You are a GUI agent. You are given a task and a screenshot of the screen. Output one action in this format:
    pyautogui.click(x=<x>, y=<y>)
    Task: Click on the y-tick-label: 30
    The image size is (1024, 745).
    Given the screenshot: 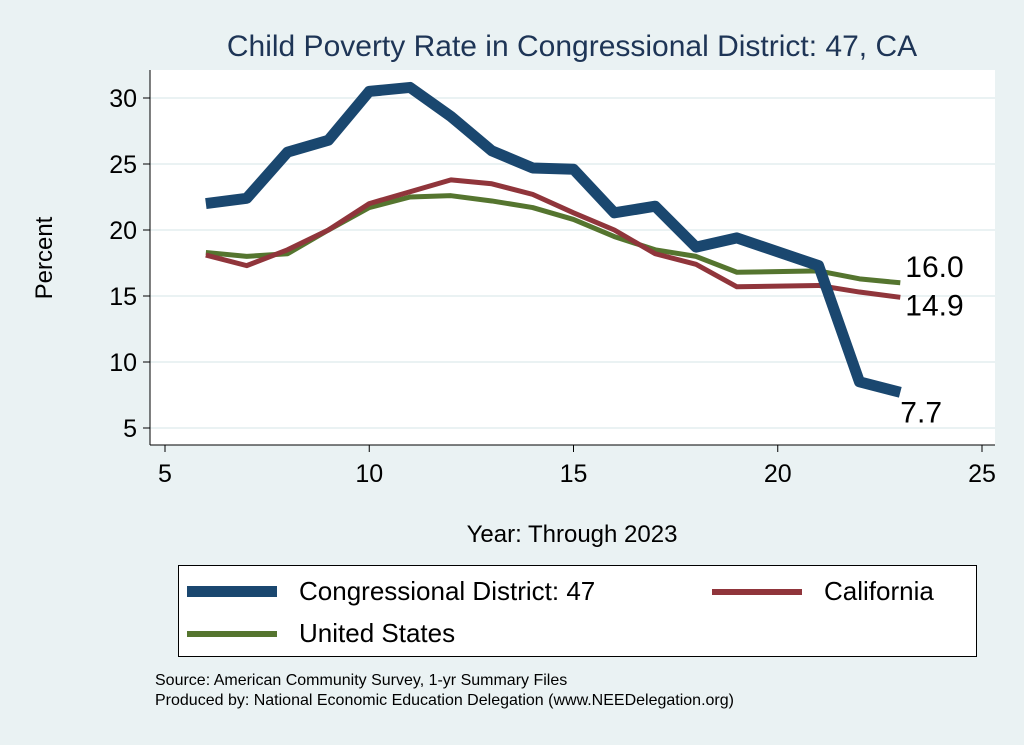 What is the action you would take?
    pyautogui.click(x=123, y=99)
    